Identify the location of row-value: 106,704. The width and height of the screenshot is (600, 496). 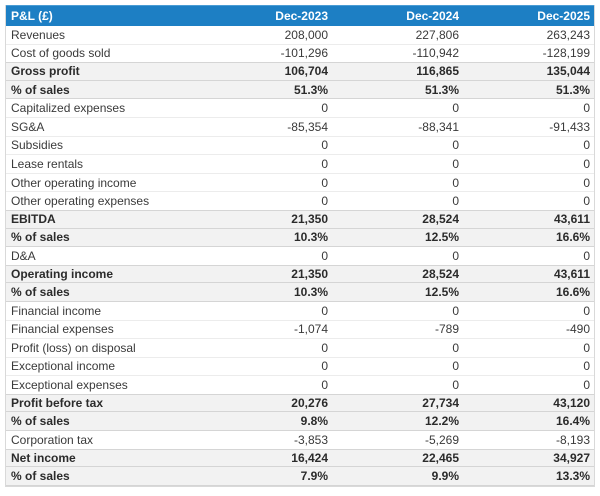
(306, 71).